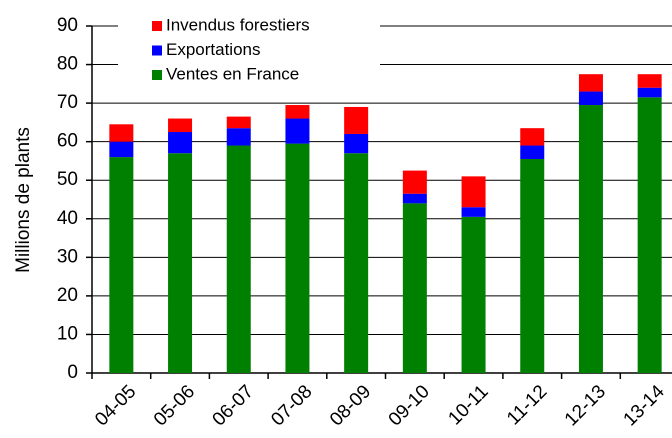  What do you see at coordinates (291, 405) in the screenshot?
I see `x-tick-label: 07-08` at bounding box center [291, 405].